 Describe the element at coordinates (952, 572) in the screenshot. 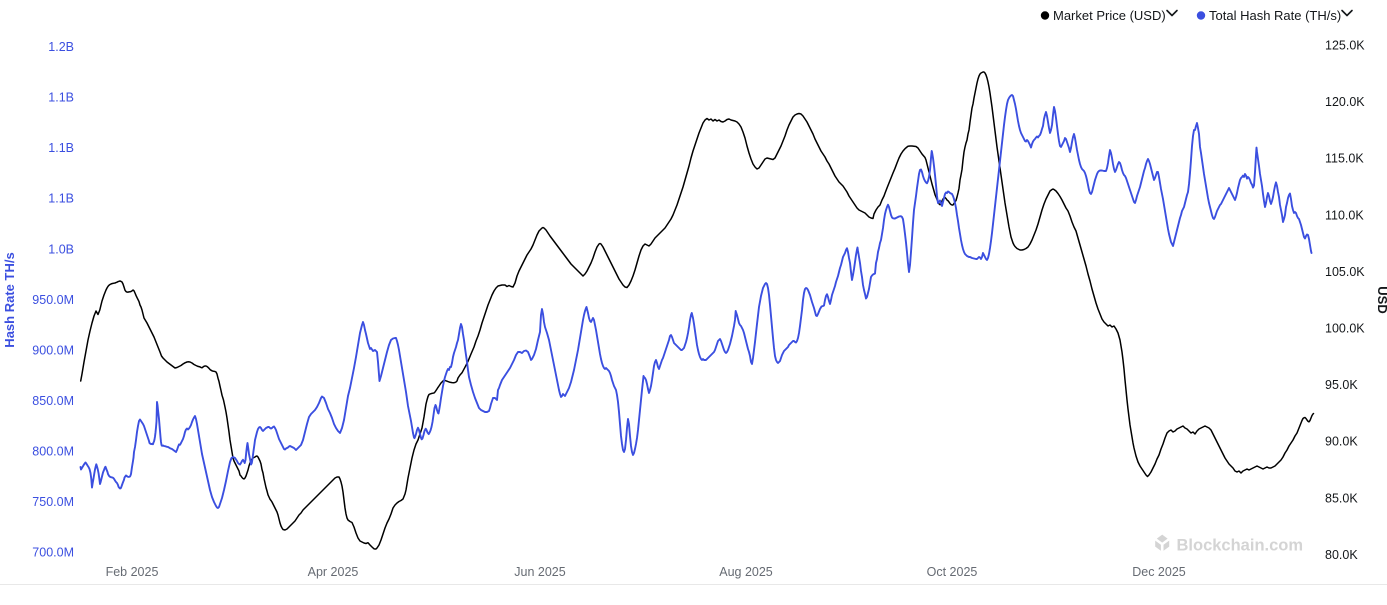

I see `svg-text: Oct 2025` at that location.